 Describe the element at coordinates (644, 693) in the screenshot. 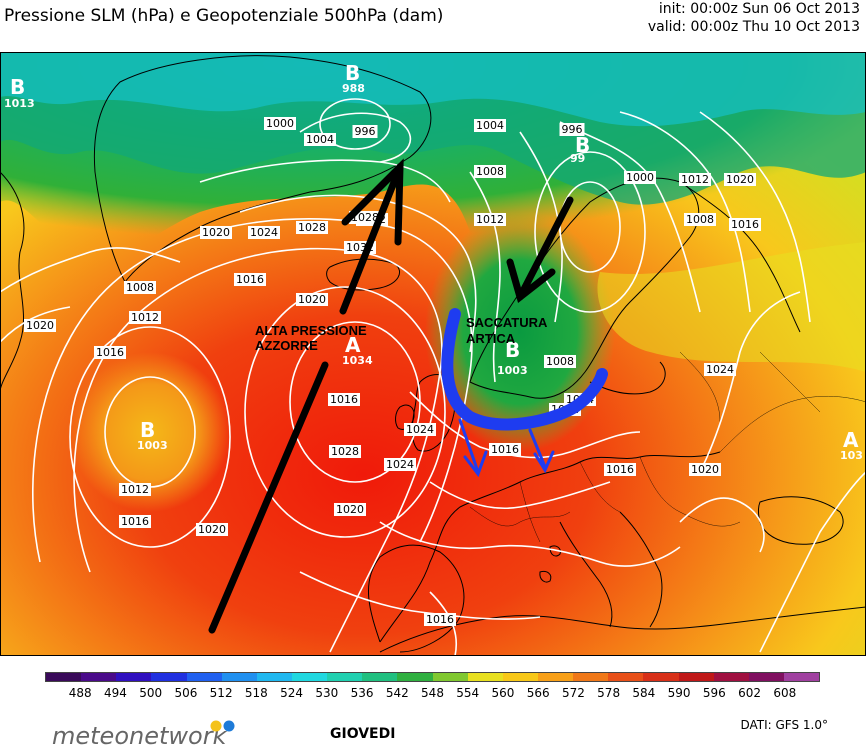

I see `scale-tick-label: 584` at that location.